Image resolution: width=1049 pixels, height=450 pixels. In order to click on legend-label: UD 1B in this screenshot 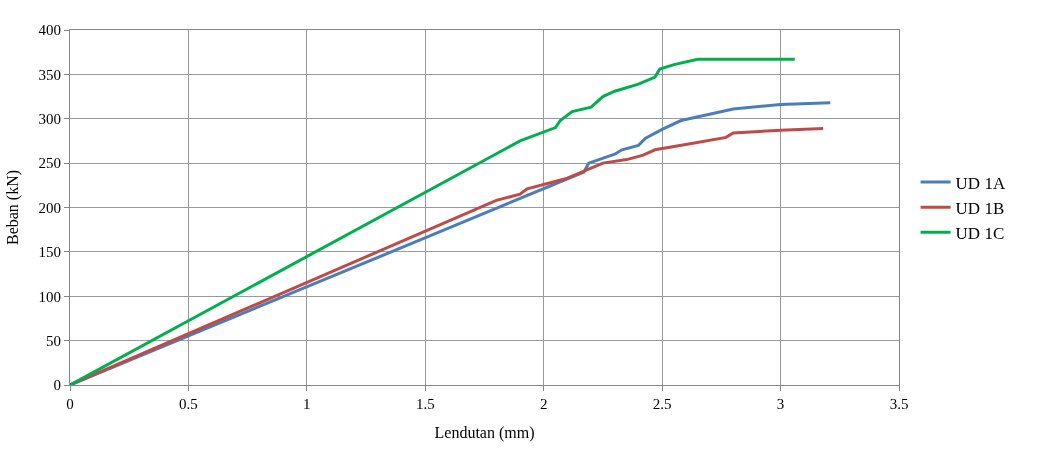, I will do `click(980, 208)`.